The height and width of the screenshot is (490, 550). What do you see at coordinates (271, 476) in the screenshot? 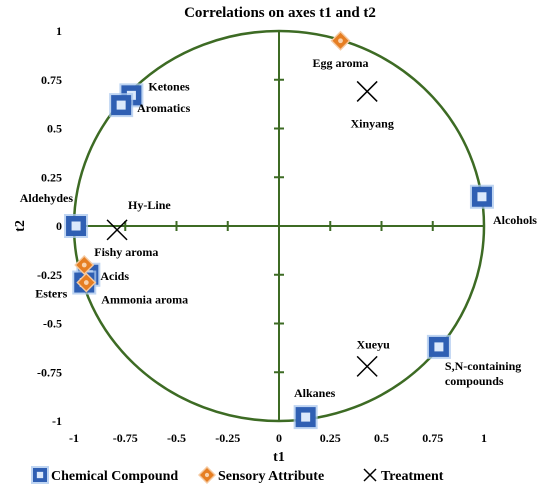
I see `legend-label: Sensory Attribute` at bounding box center [271, 476].